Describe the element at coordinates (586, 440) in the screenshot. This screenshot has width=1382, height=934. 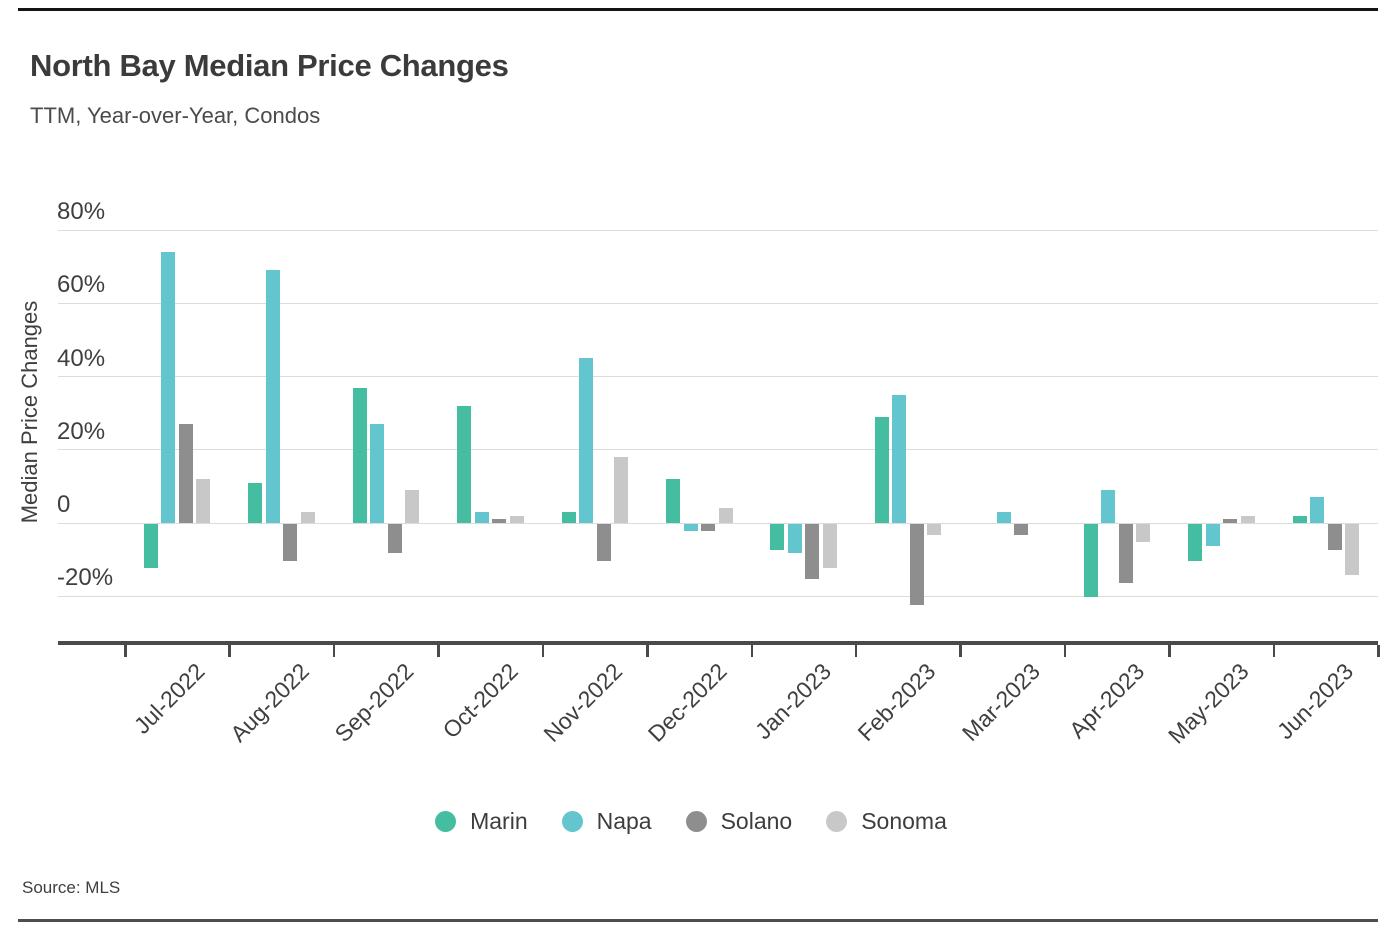
I see `bar-napa-nov-2022` at that location.